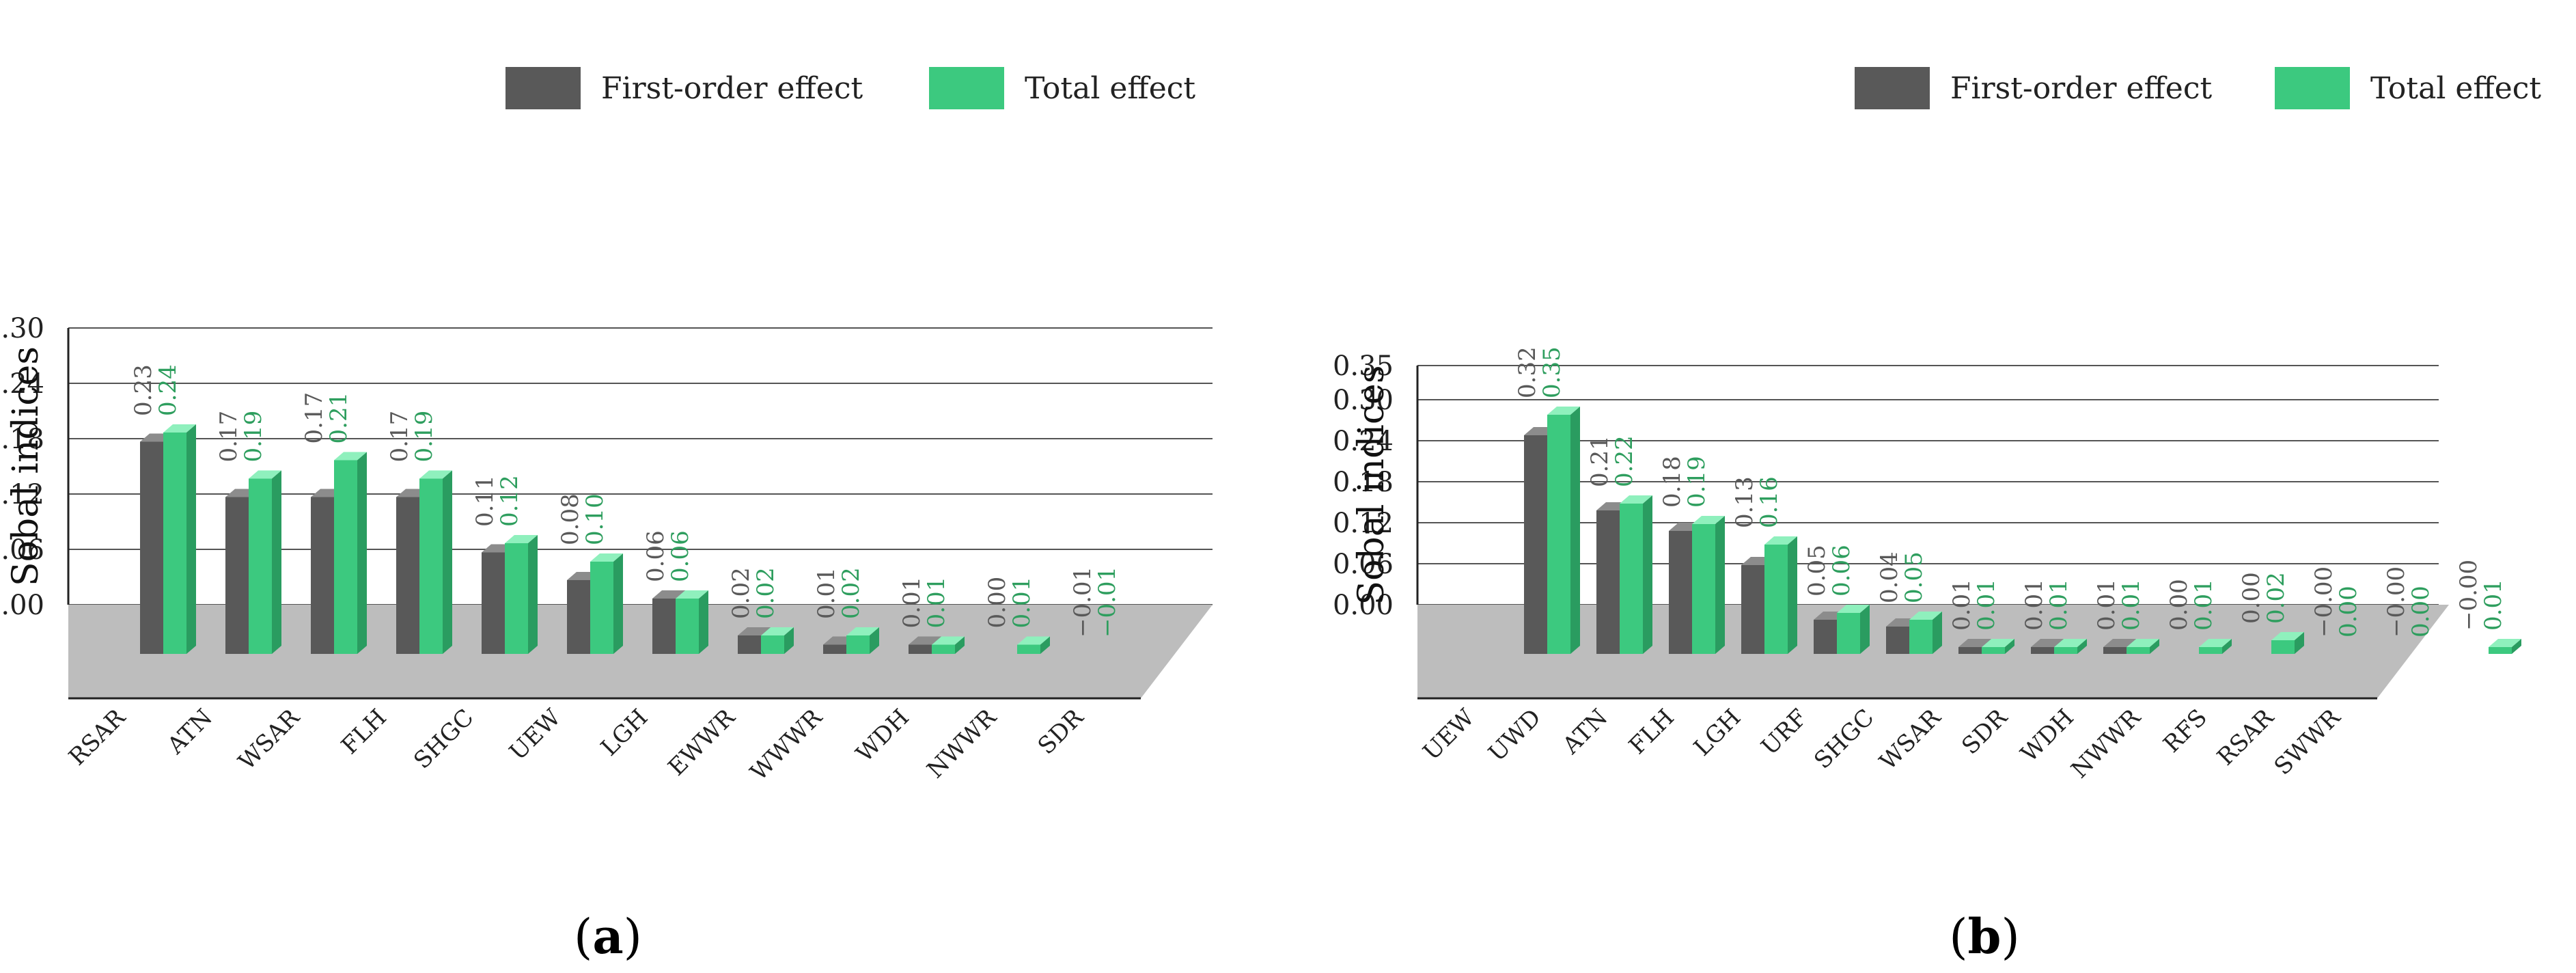 This screenshot has width=2576, height=973. Describe the element at coordinates (1914, 577) in the screenshot. I see `value-label-total: 0.05` at that location.